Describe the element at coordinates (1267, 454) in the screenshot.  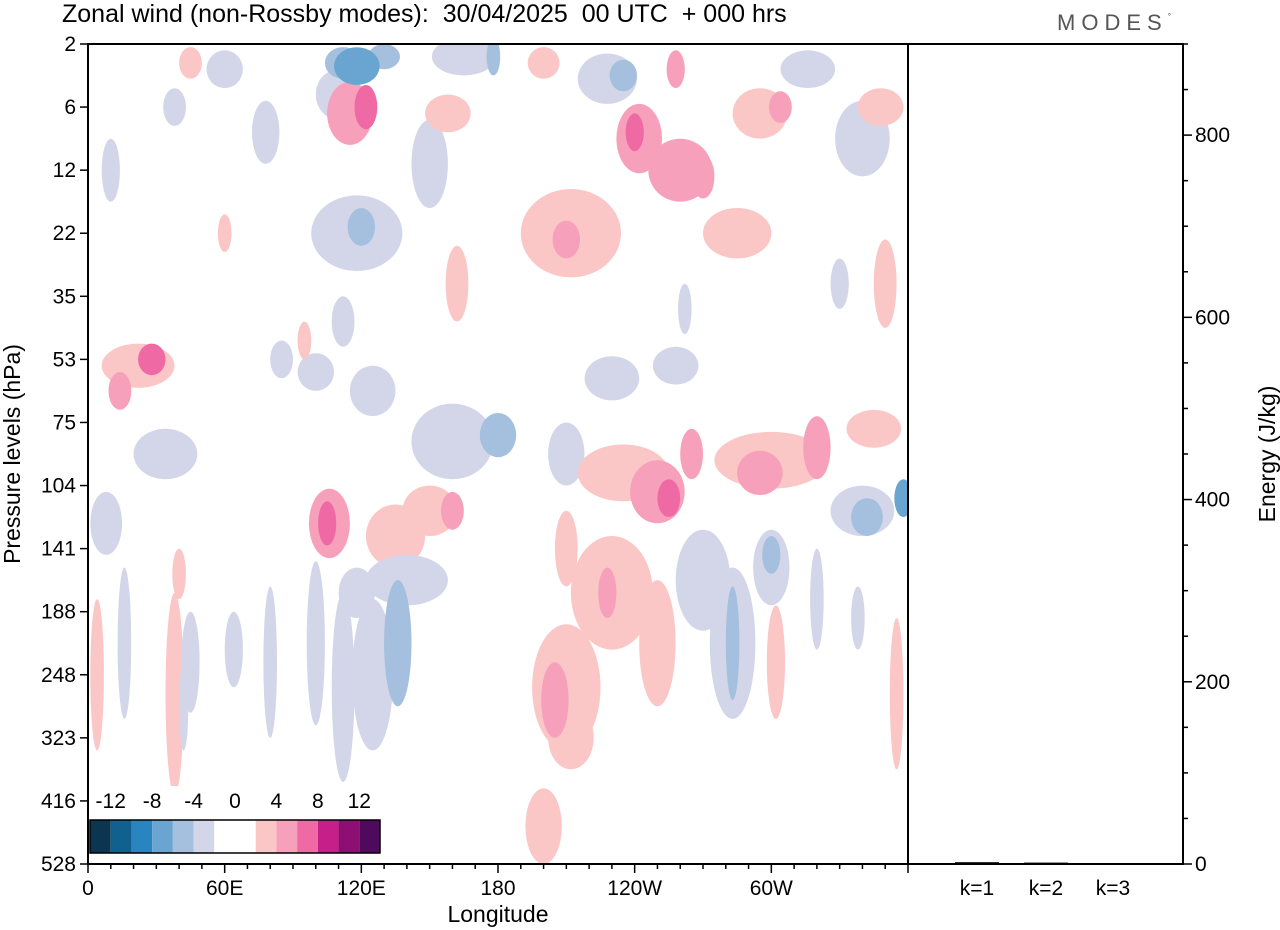
I see `energy-axis-title: Energy (J/kg)` at that location.